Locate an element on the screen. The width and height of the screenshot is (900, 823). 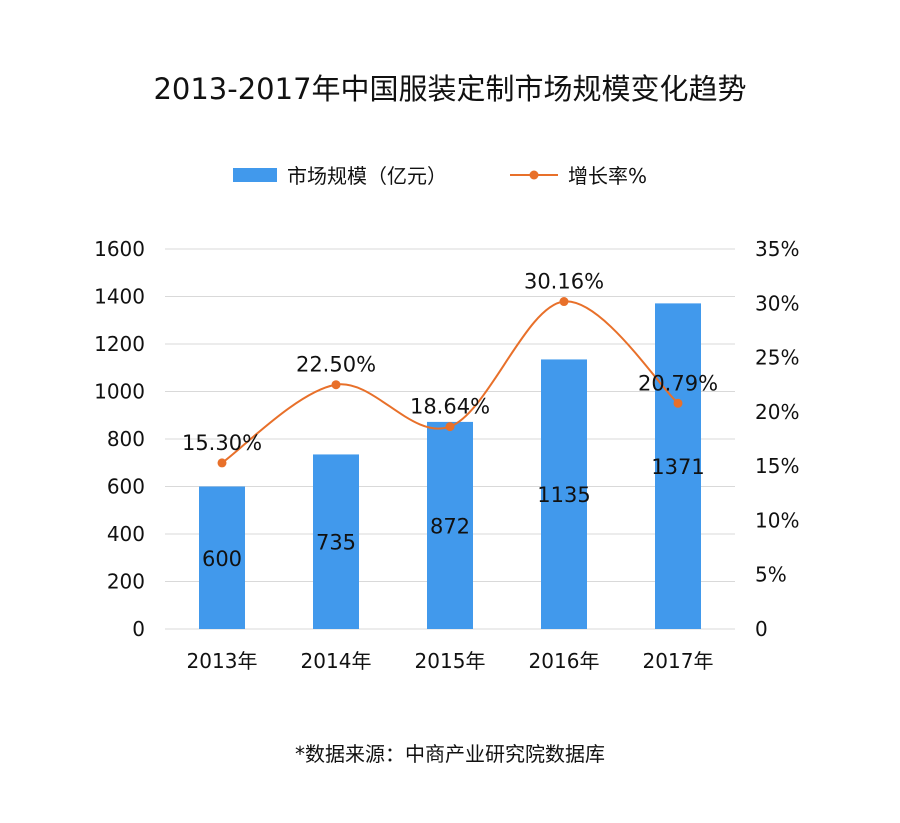
bar-data-label: 735 is located at coordinates (336, 543).